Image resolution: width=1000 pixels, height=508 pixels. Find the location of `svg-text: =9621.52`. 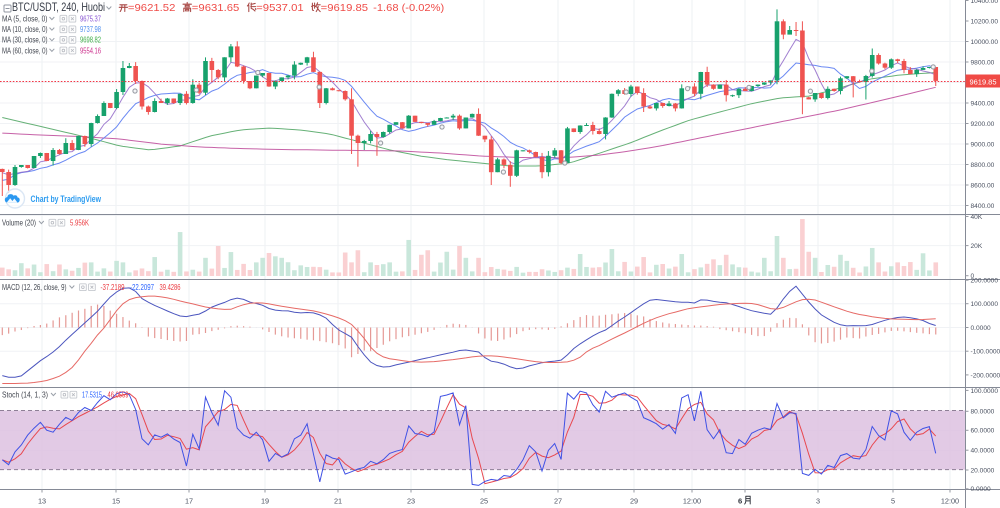

svg-text: =9621.52 is located at coordinates (152, 8).